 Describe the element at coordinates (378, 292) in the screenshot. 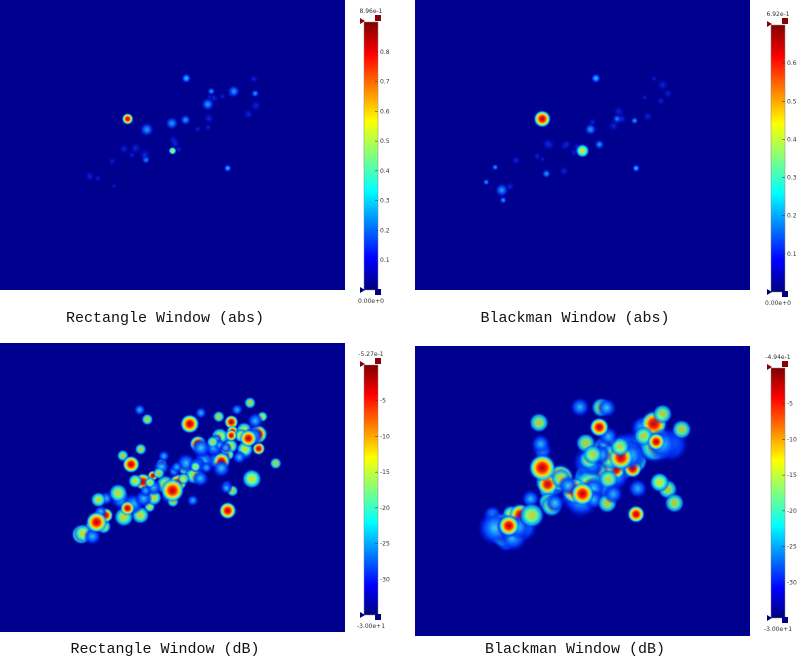

I see `colorbar-min-square` at that location.